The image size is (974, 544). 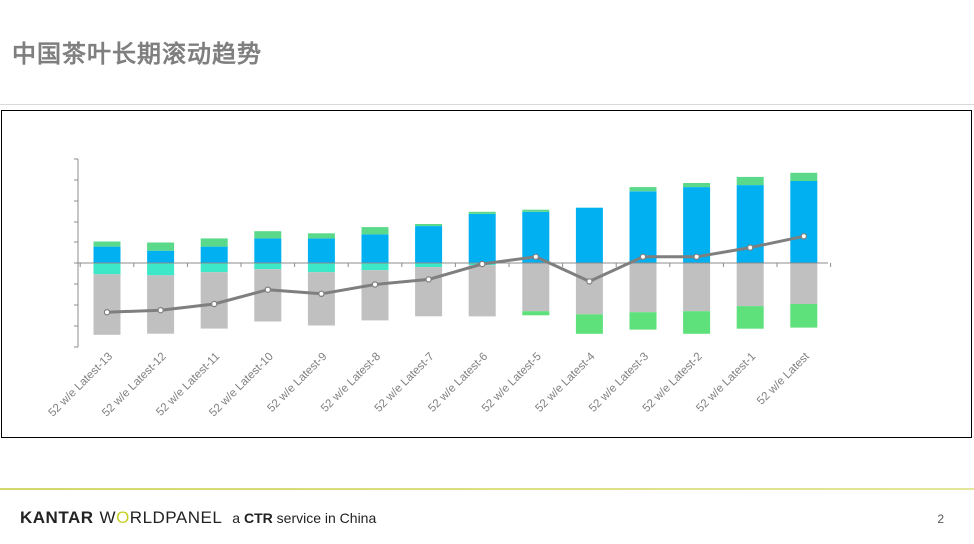 What do you see at coordinates (326, 518) in the screenshot?
I see `tagline-rest: service in China` at bounding box center [326, 518].